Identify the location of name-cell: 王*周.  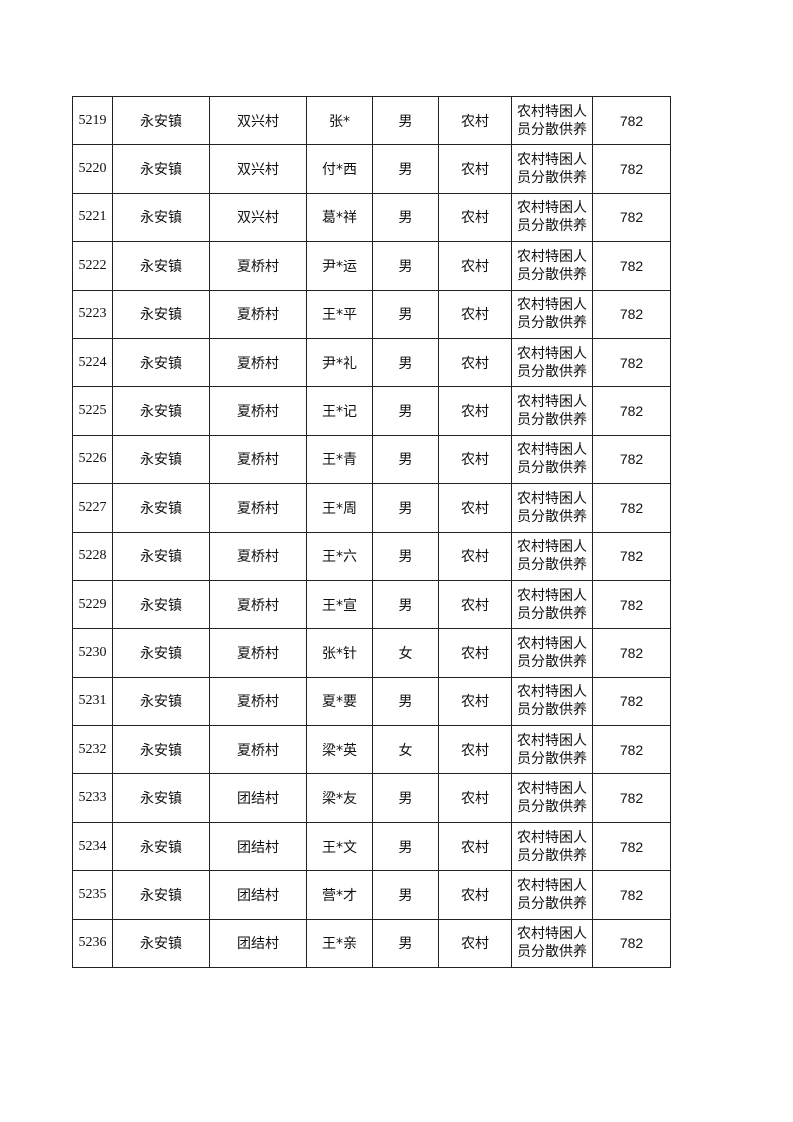
(339, 508).